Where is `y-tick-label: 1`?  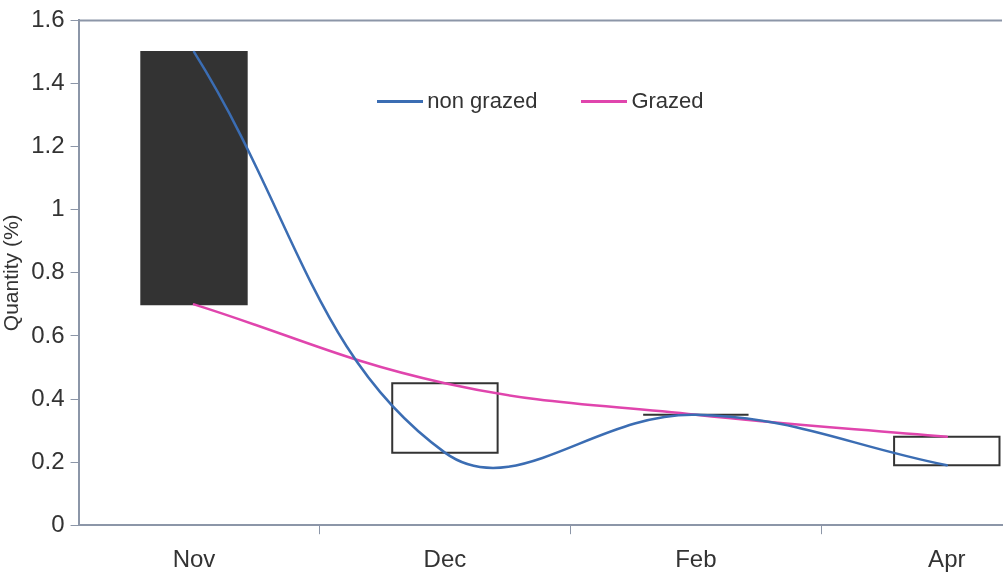
y-tick-label: 1 is located at coordinates (58, 208).